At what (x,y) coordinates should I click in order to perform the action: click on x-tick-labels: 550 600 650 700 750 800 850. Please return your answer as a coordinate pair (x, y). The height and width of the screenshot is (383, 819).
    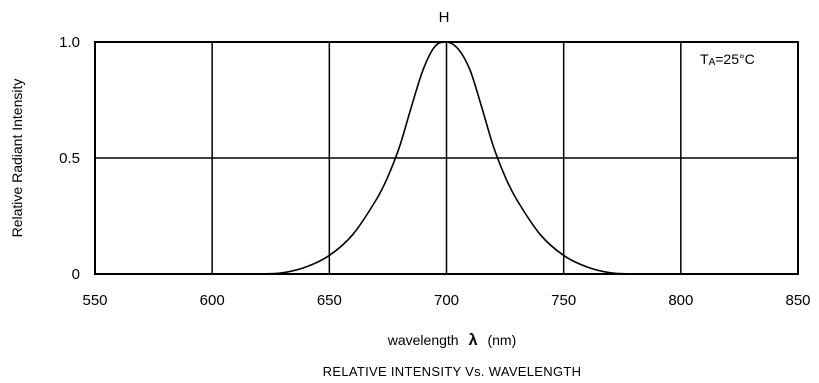
    Looking at the image, I should click on (446, 300).